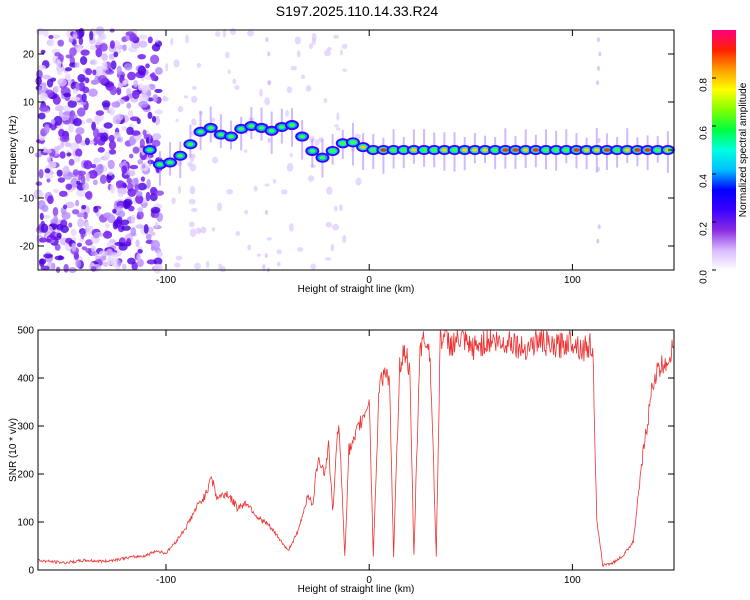 This screenshot has height=600, width=750. I want to click on spectrogram-y-tick-label: 0, so click(31, 151).